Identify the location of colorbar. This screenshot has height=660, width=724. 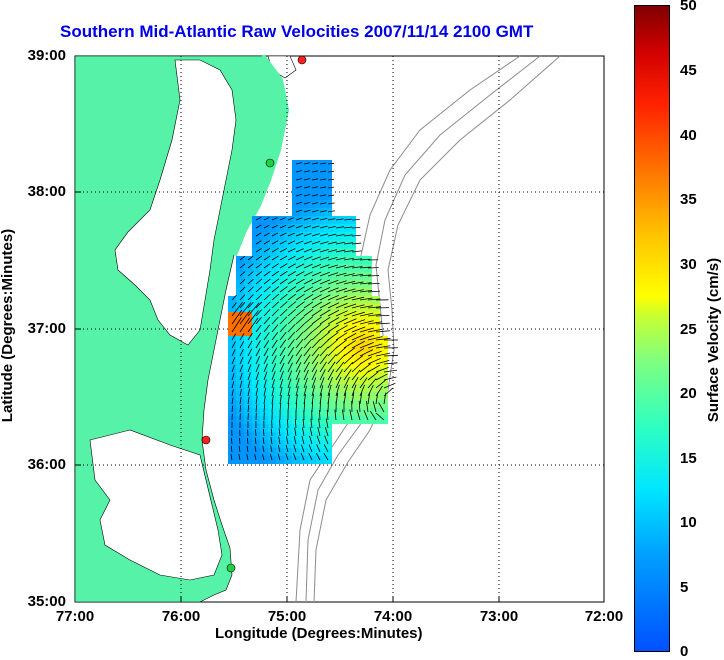
(652, 328).